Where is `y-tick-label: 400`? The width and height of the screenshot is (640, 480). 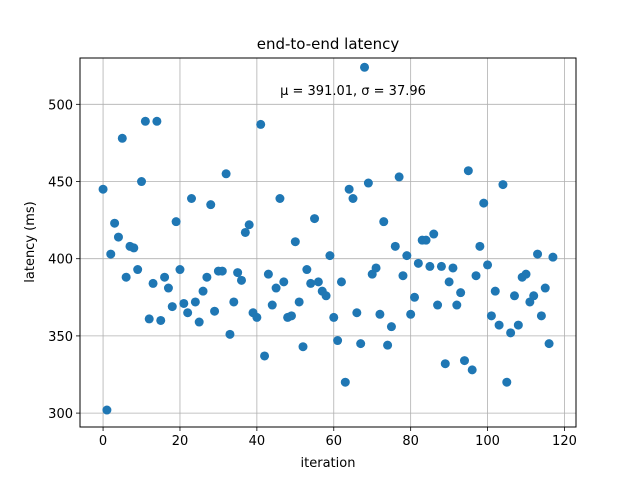
y-tick-label: 400 is located at coordinates (60, 260).